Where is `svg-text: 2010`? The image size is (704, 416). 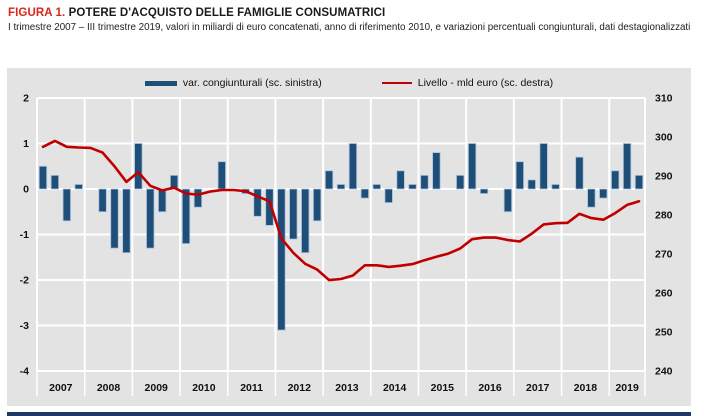
svg-text: 2010 is located at coordinates (204, 388).